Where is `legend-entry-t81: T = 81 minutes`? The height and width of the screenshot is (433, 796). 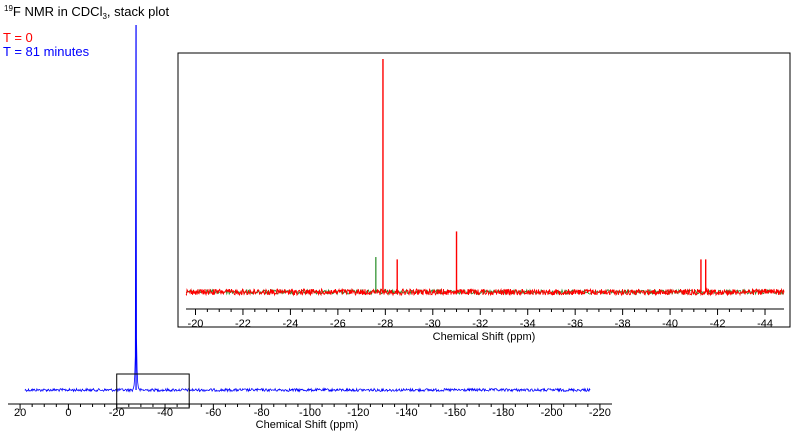 legend-entry-t81: T = 81 minutes is located at coordinates (46, 51).